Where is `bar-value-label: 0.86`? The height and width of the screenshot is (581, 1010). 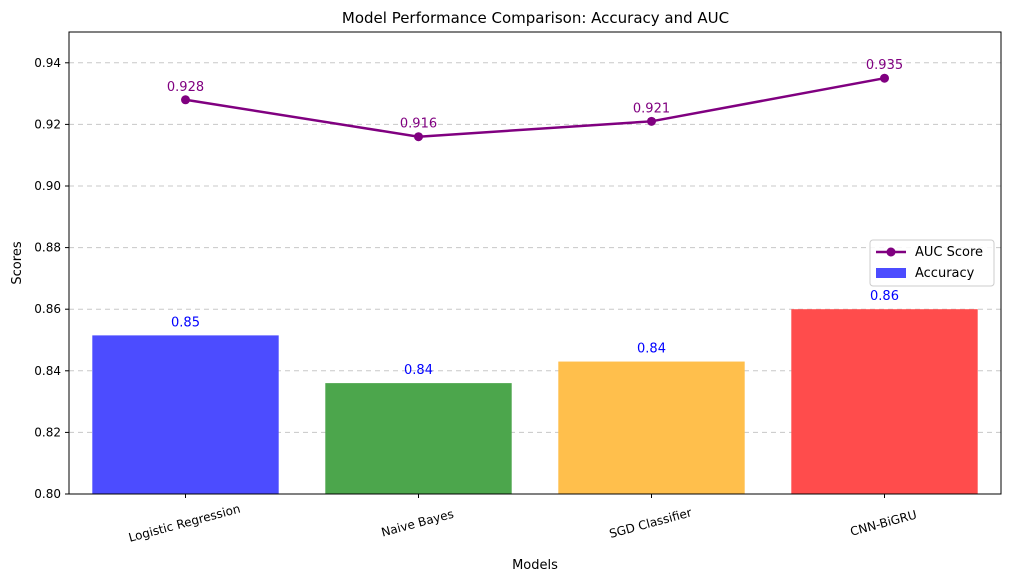 bar-value-label: 0.86 is located at coordinates (884, 296).